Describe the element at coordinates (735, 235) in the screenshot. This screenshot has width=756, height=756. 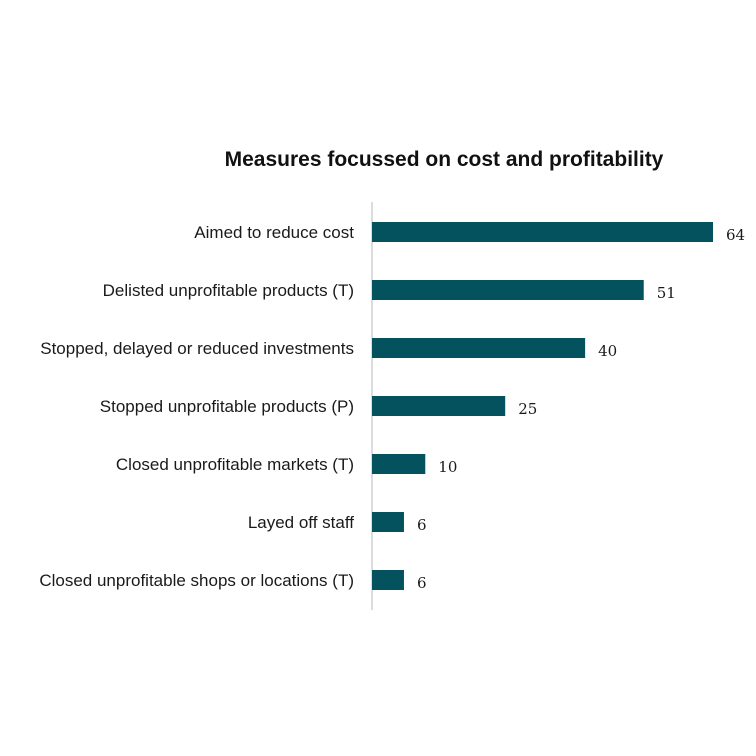
I see `data-label: 64` at that location.